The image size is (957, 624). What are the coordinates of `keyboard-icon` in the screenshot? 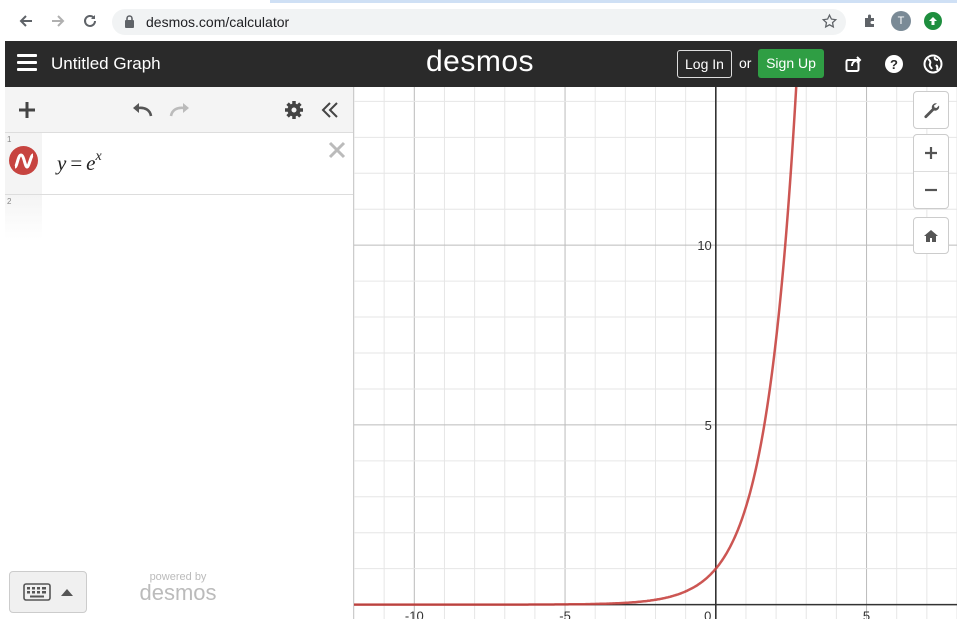 It's located at (37, 592).